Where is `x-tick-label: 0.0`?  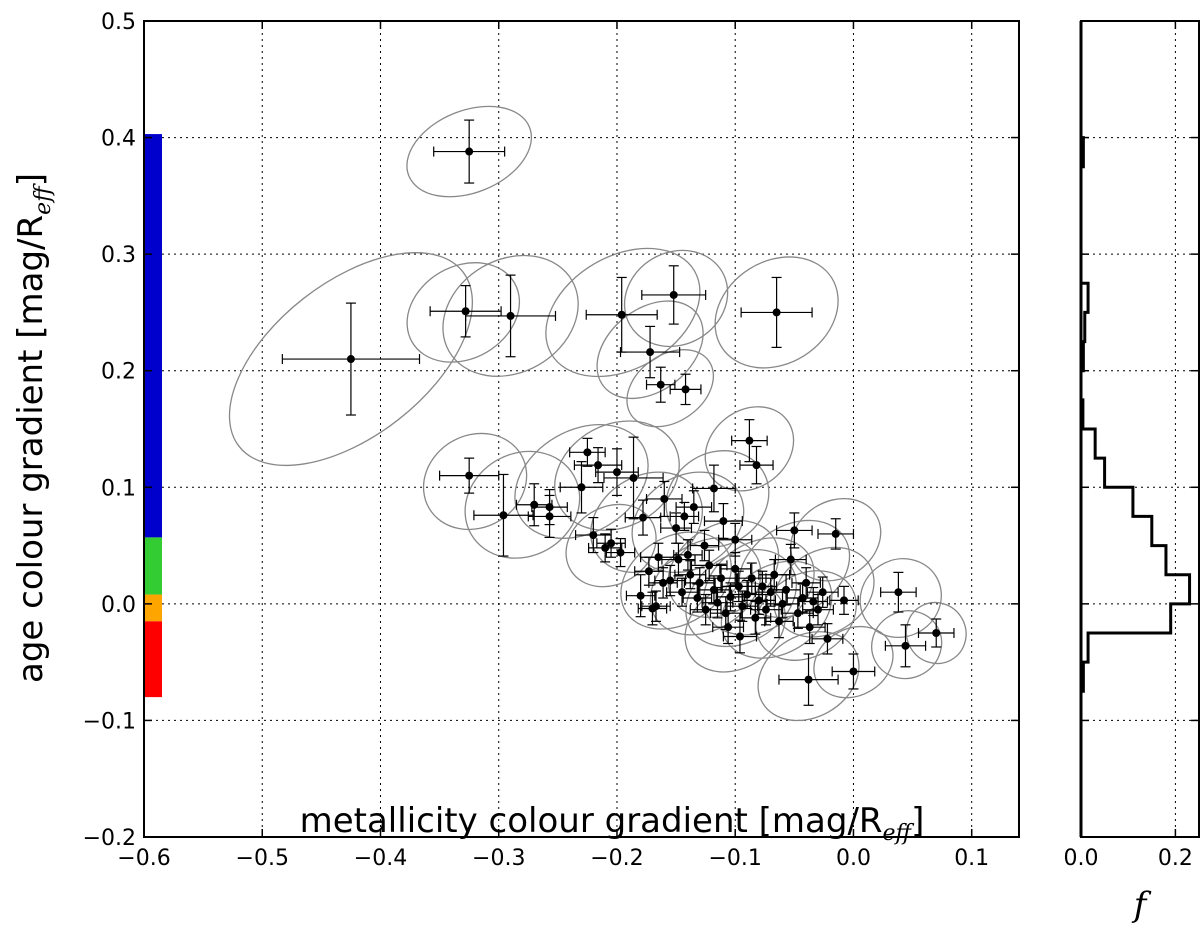
x-tick-label: 0.0 is located at coordinates (853, 858).